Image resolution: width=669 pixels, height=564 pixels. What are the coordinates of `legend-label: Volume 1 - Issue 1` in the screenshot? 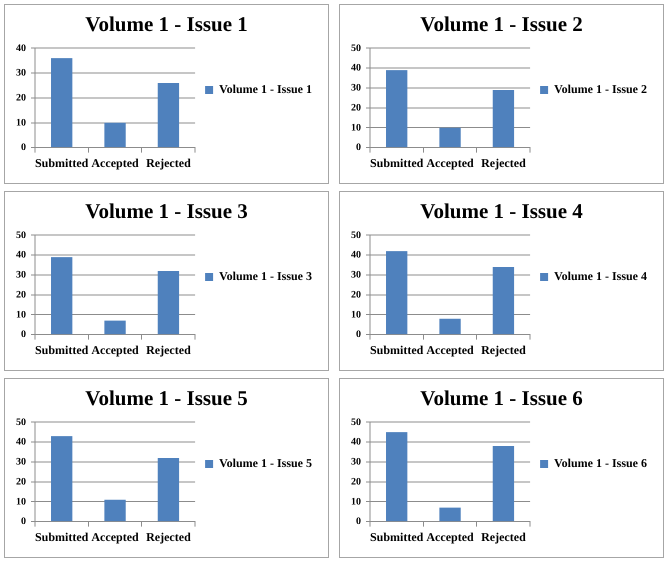 It's located at (265, 89).